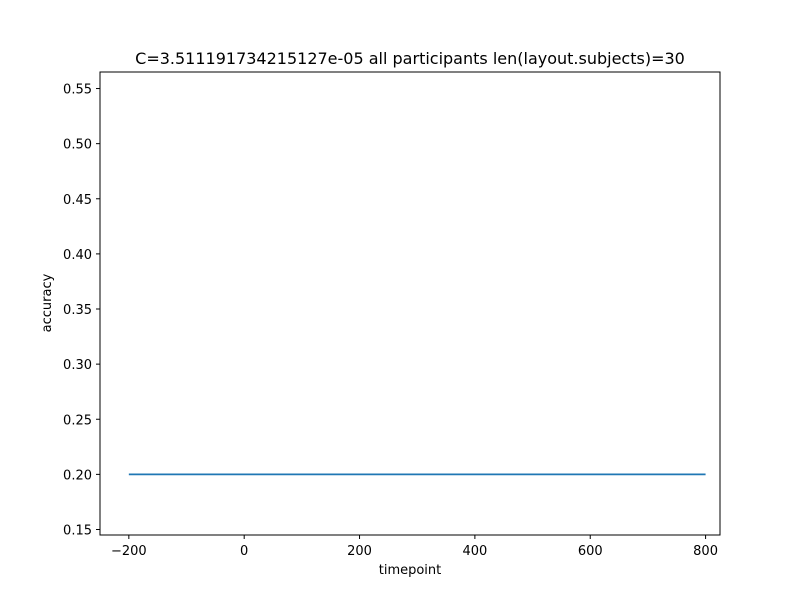 The height and width of the screenshot is (600, 800). Describe the element at coordinates (77, 90) in the screenshot. I see `y-tick-label: 0.55` at that location.